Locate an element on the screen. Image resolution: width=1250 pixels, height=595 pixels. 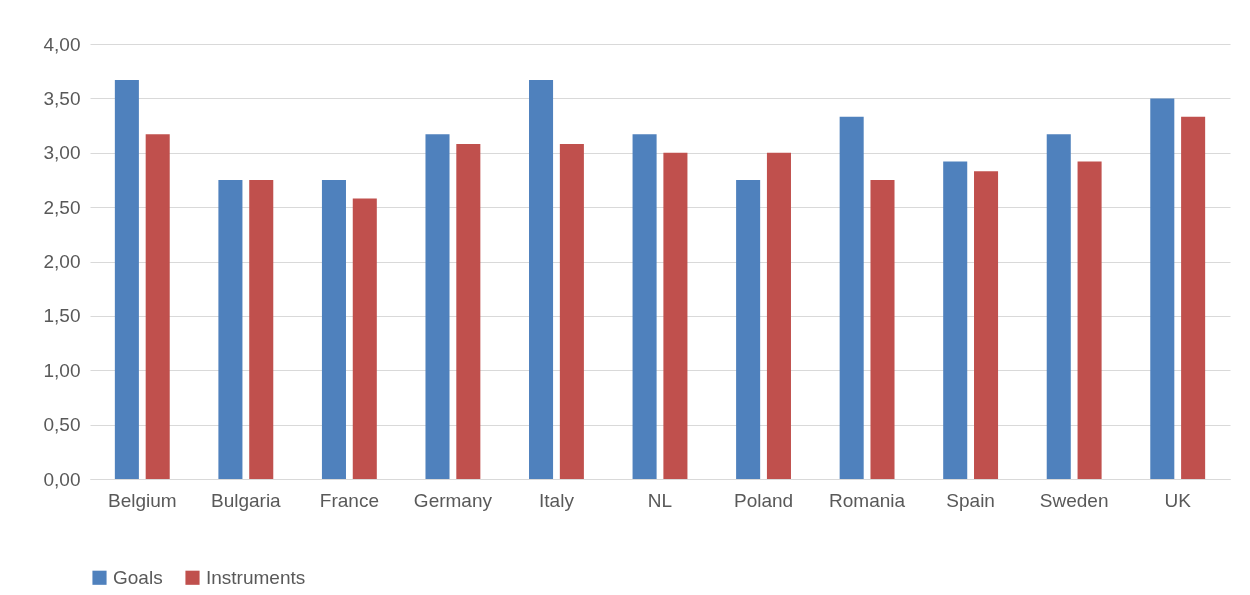
y-tick-label: 0,00 is located at coordinates (62, 479).